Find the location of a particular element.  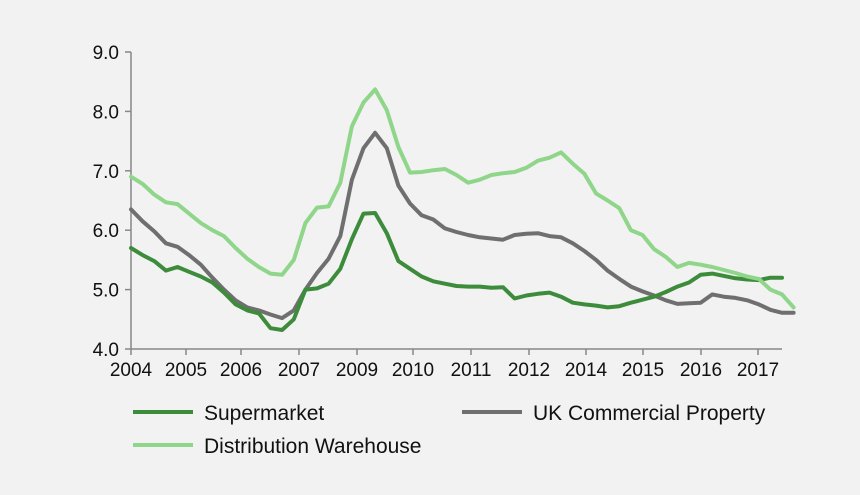

x-tick-label: 2009 is located at coordinates (357, 370).